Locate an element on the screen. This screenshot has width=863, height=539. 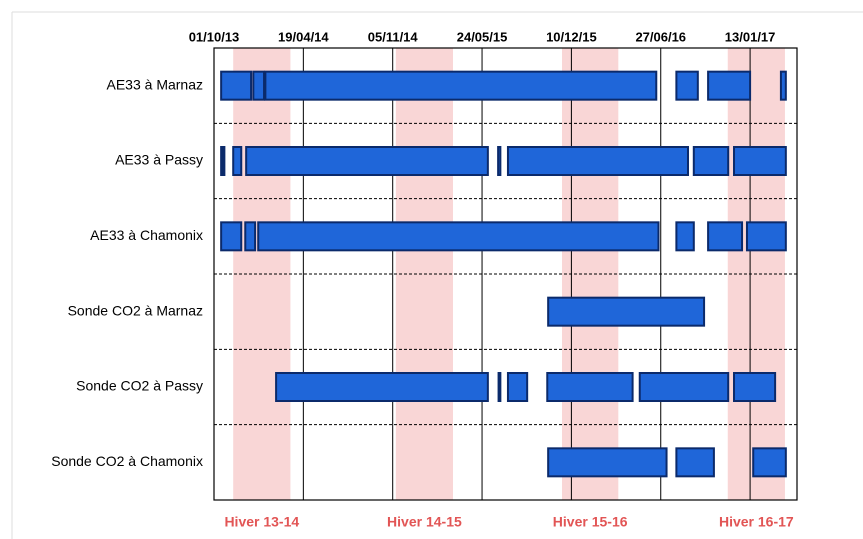
x-tick-label: 05/11/14 is located at coordinates (393, 36).